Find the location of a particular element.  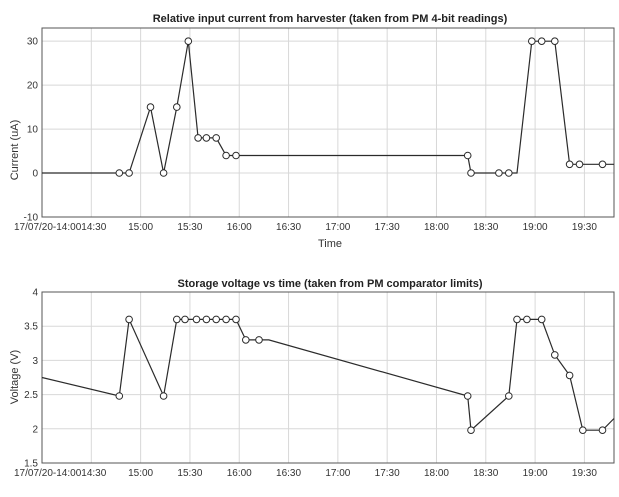

voltage-x-tick-label: 16:00 is located at coordinates (239, 473).